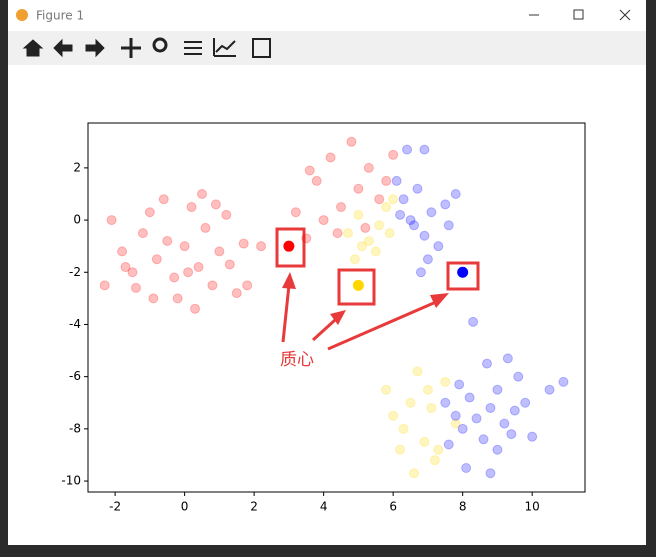 The image size is (656, 557). I want to click on save-button, so click(261, 48).